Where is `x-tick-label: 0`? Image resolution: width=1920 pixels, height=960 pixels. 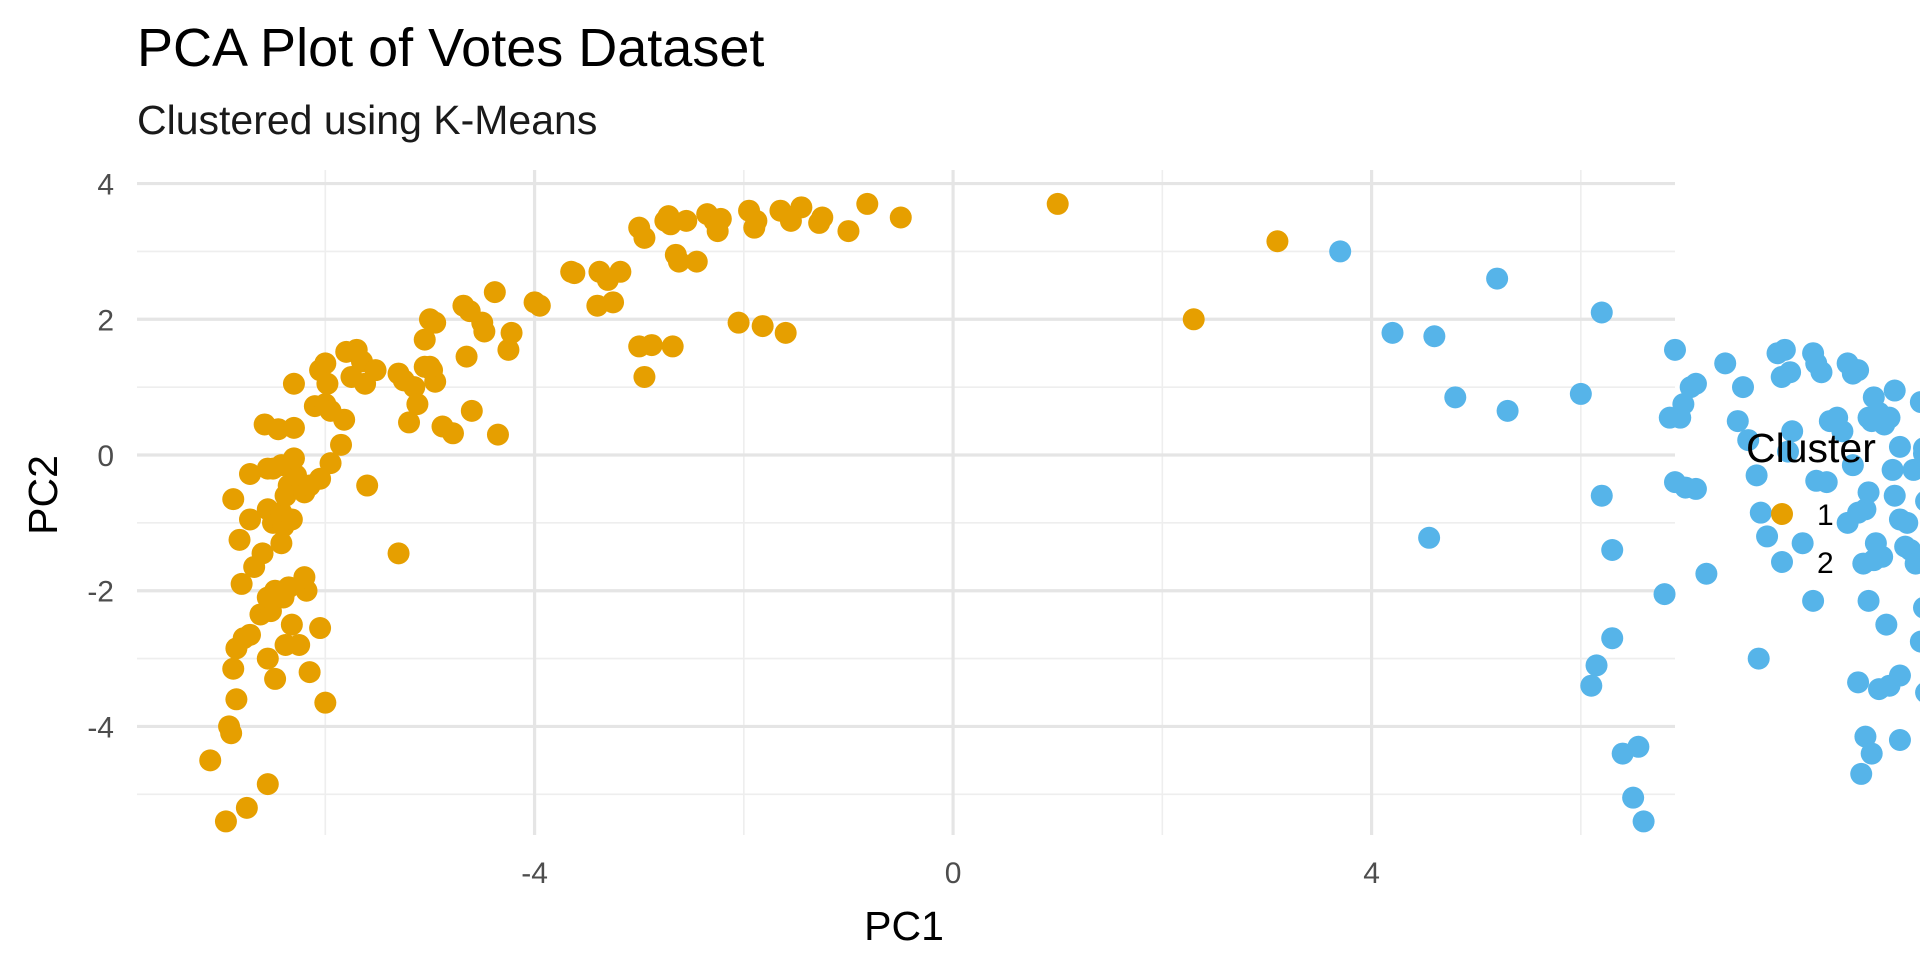 x-tick-label: 0 is located at coordinates (953, 873).